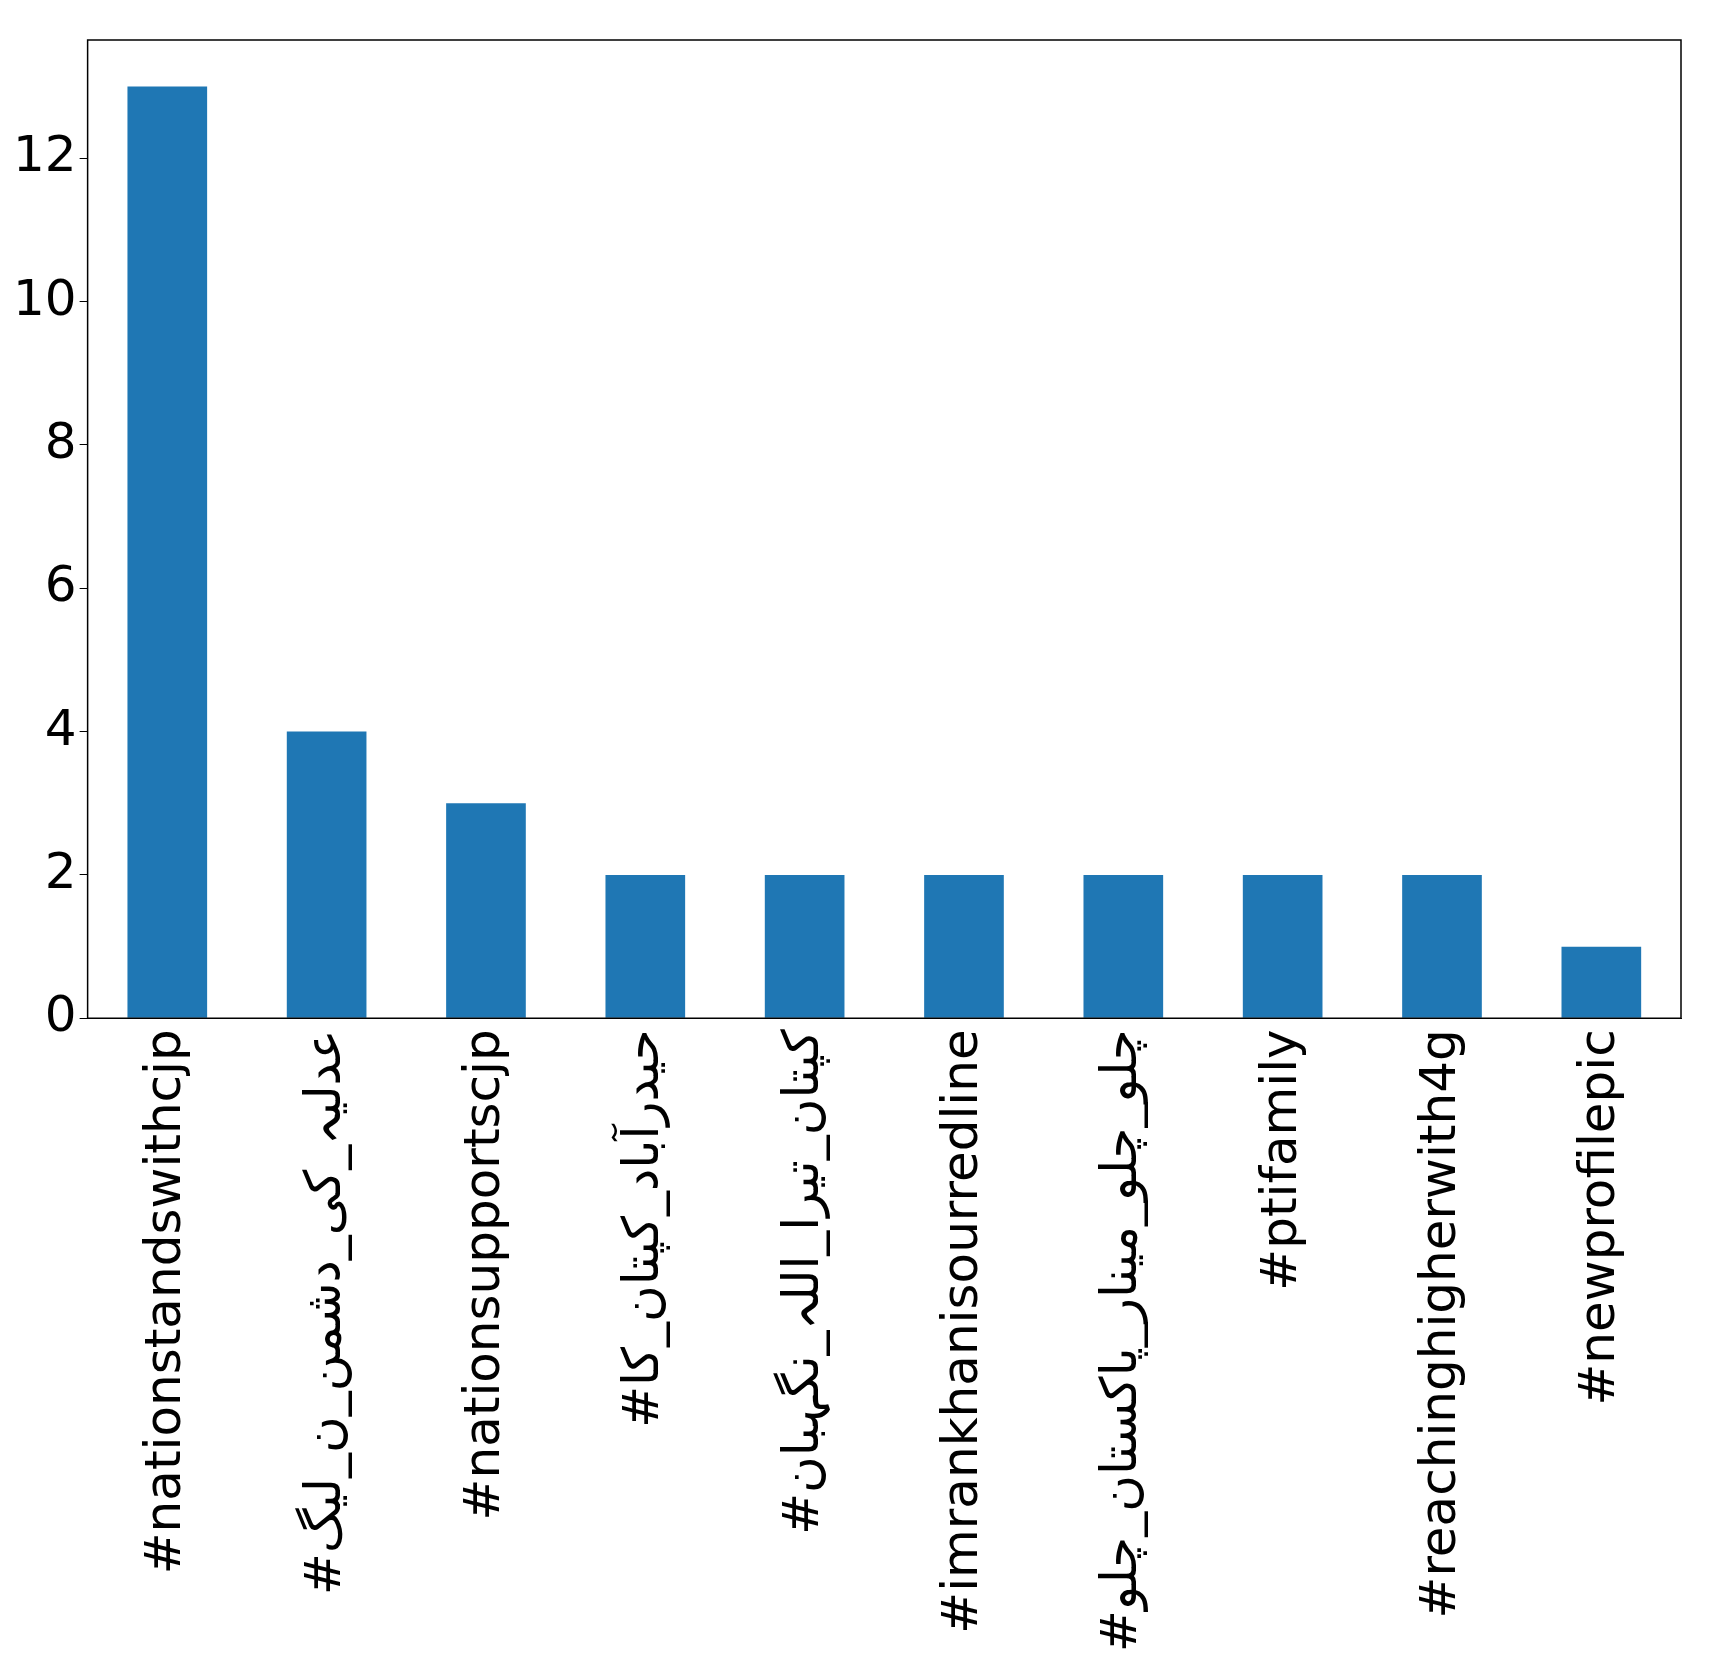  I want to click on y-tick-label: 8, so click(60, 440).